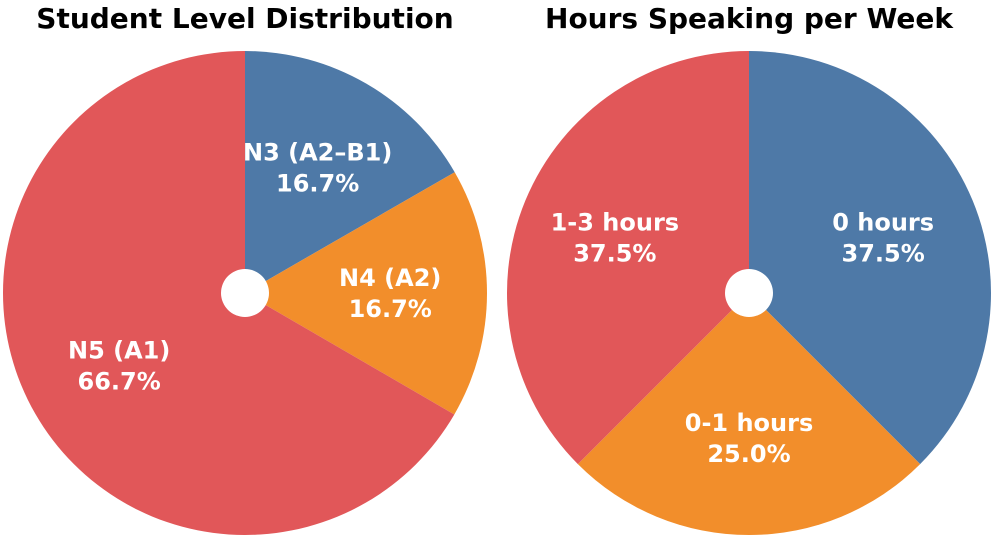 This screenshot has height=538, width=996. I want to click on slice-name: 0-1 hours, so click(749, 423).